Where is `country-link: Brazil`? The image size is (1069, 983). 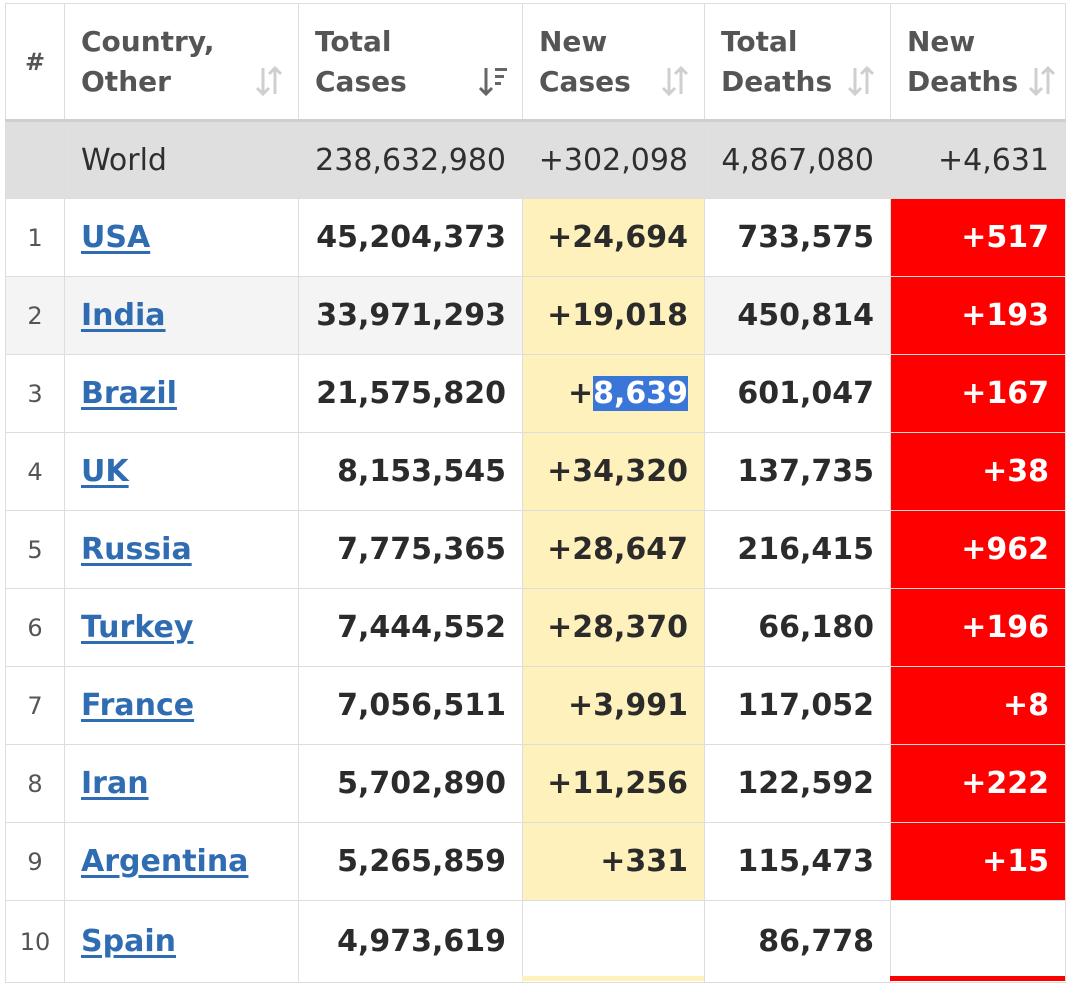
country-link: Brazil is located at coordinates (129, 393).